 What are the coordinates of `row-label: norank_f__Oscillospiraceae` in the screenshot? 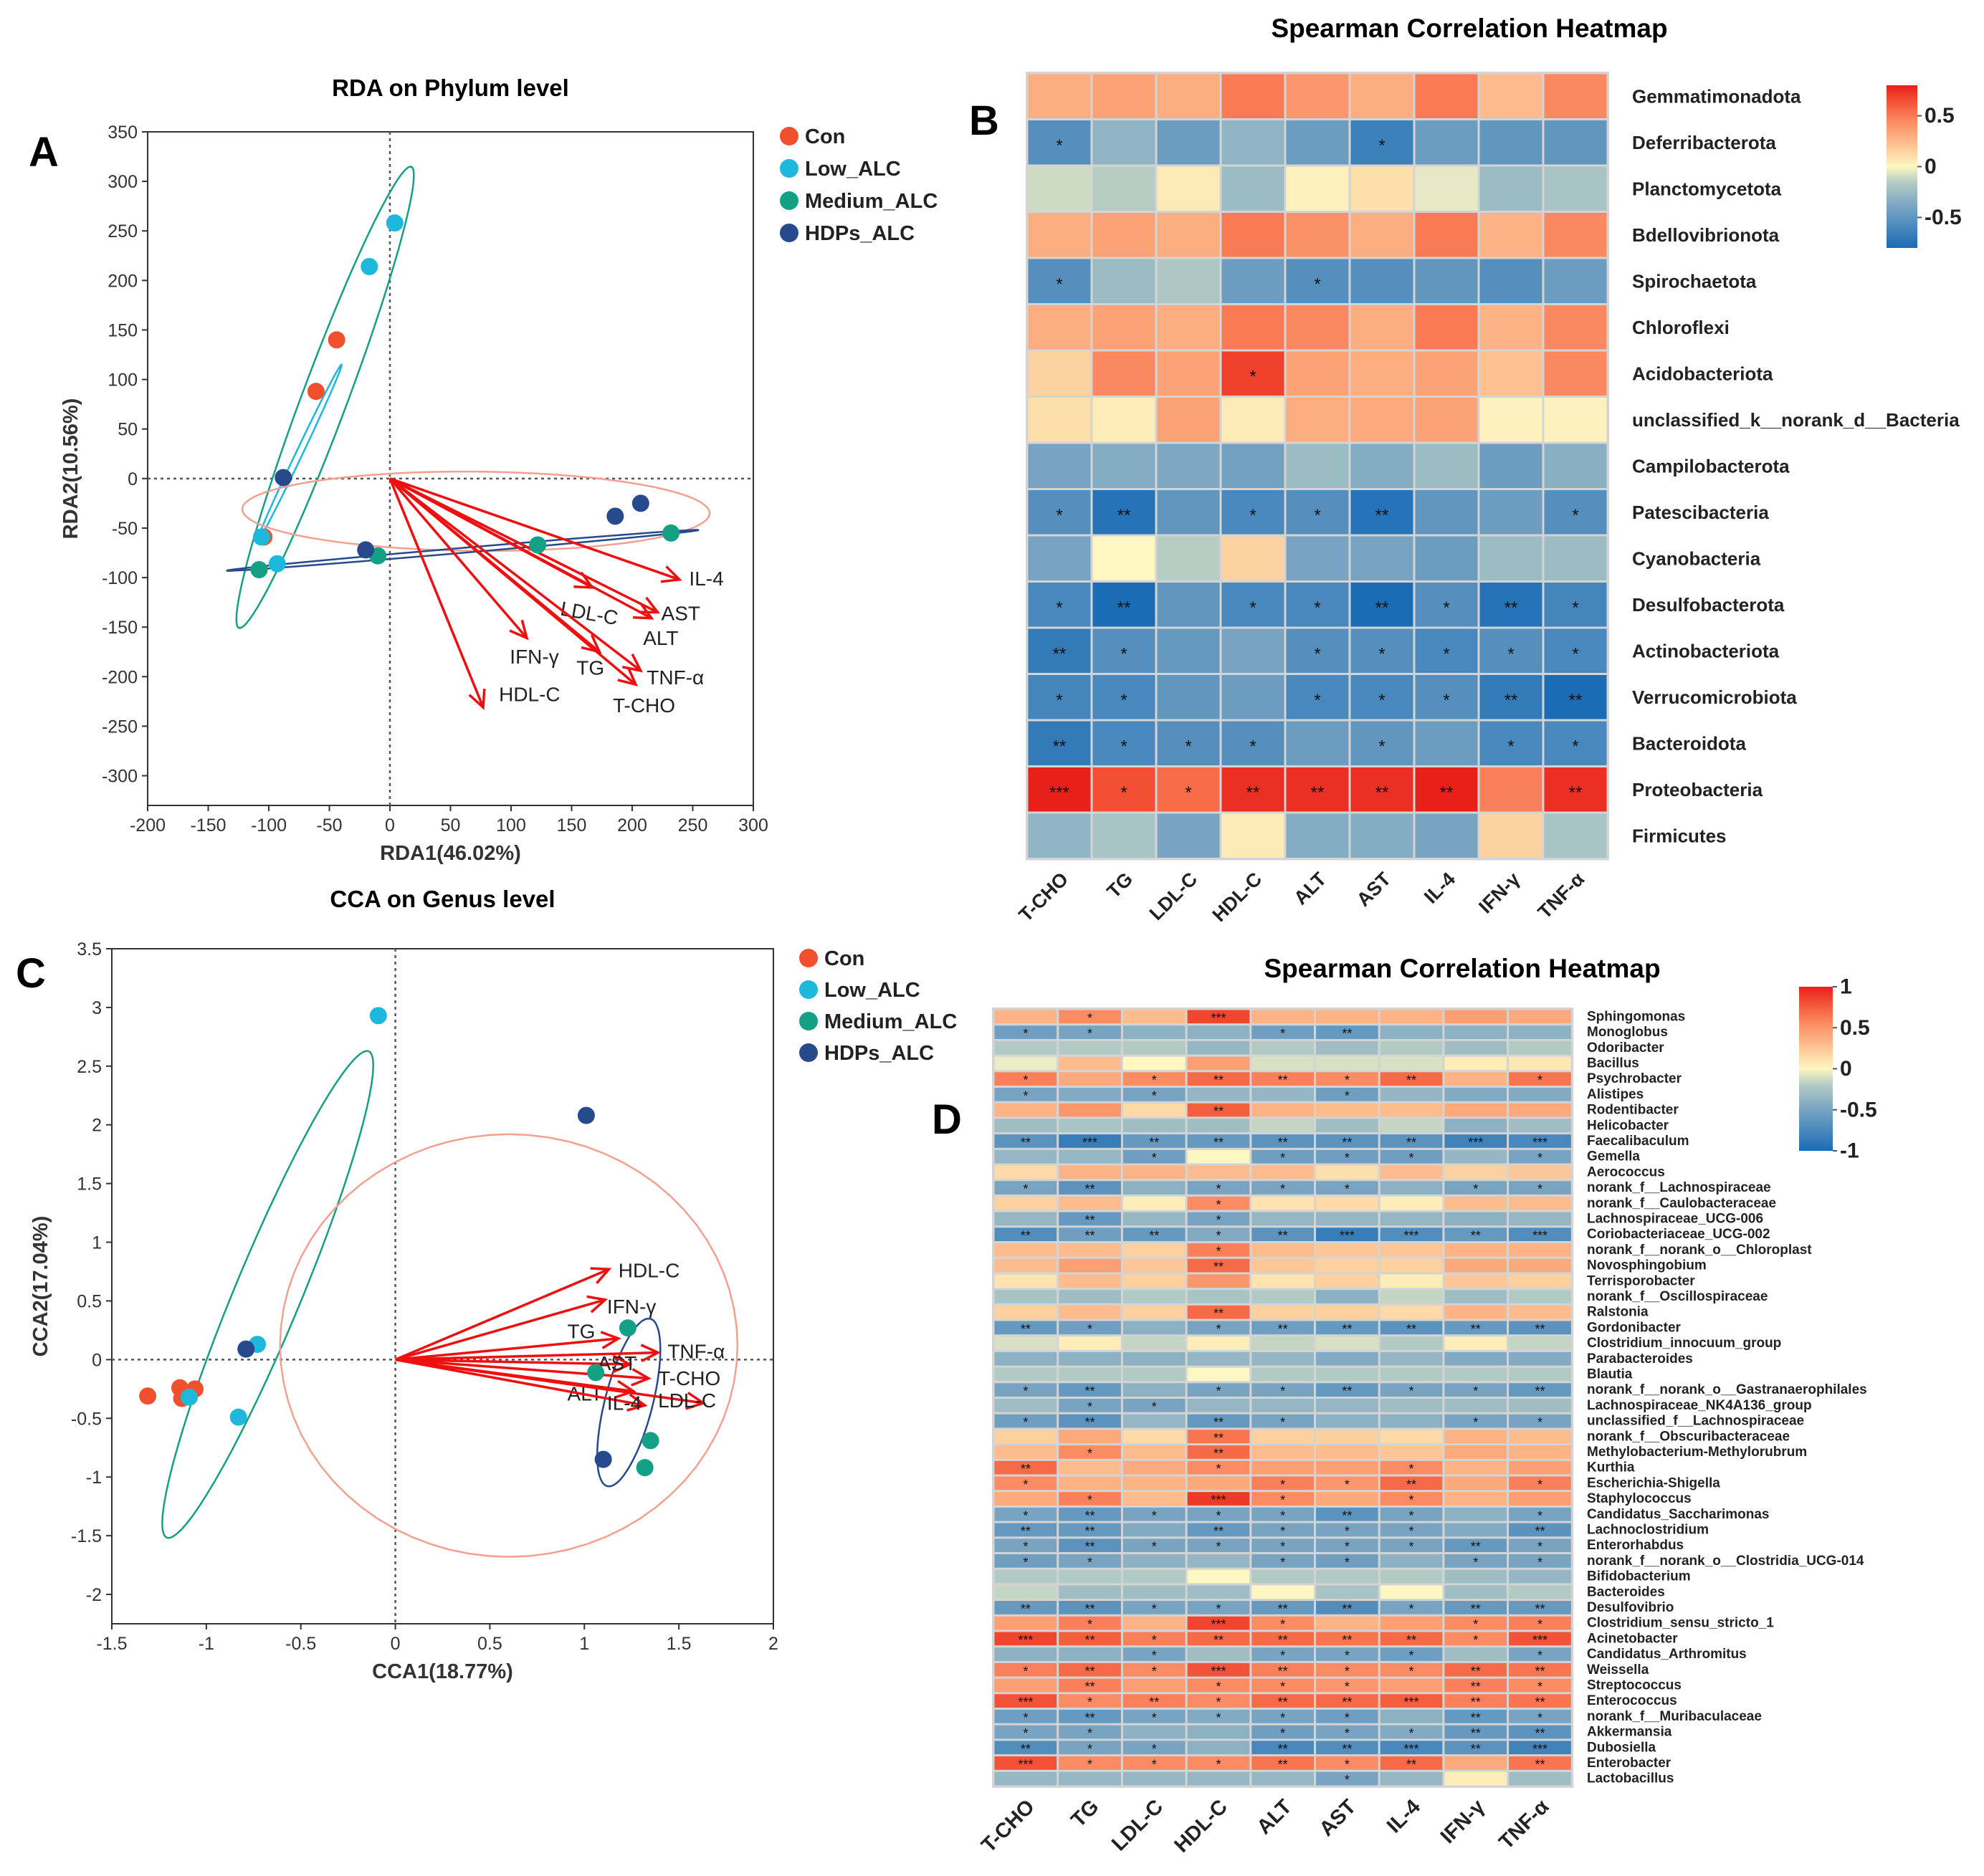 It's located at (1677, 1296).